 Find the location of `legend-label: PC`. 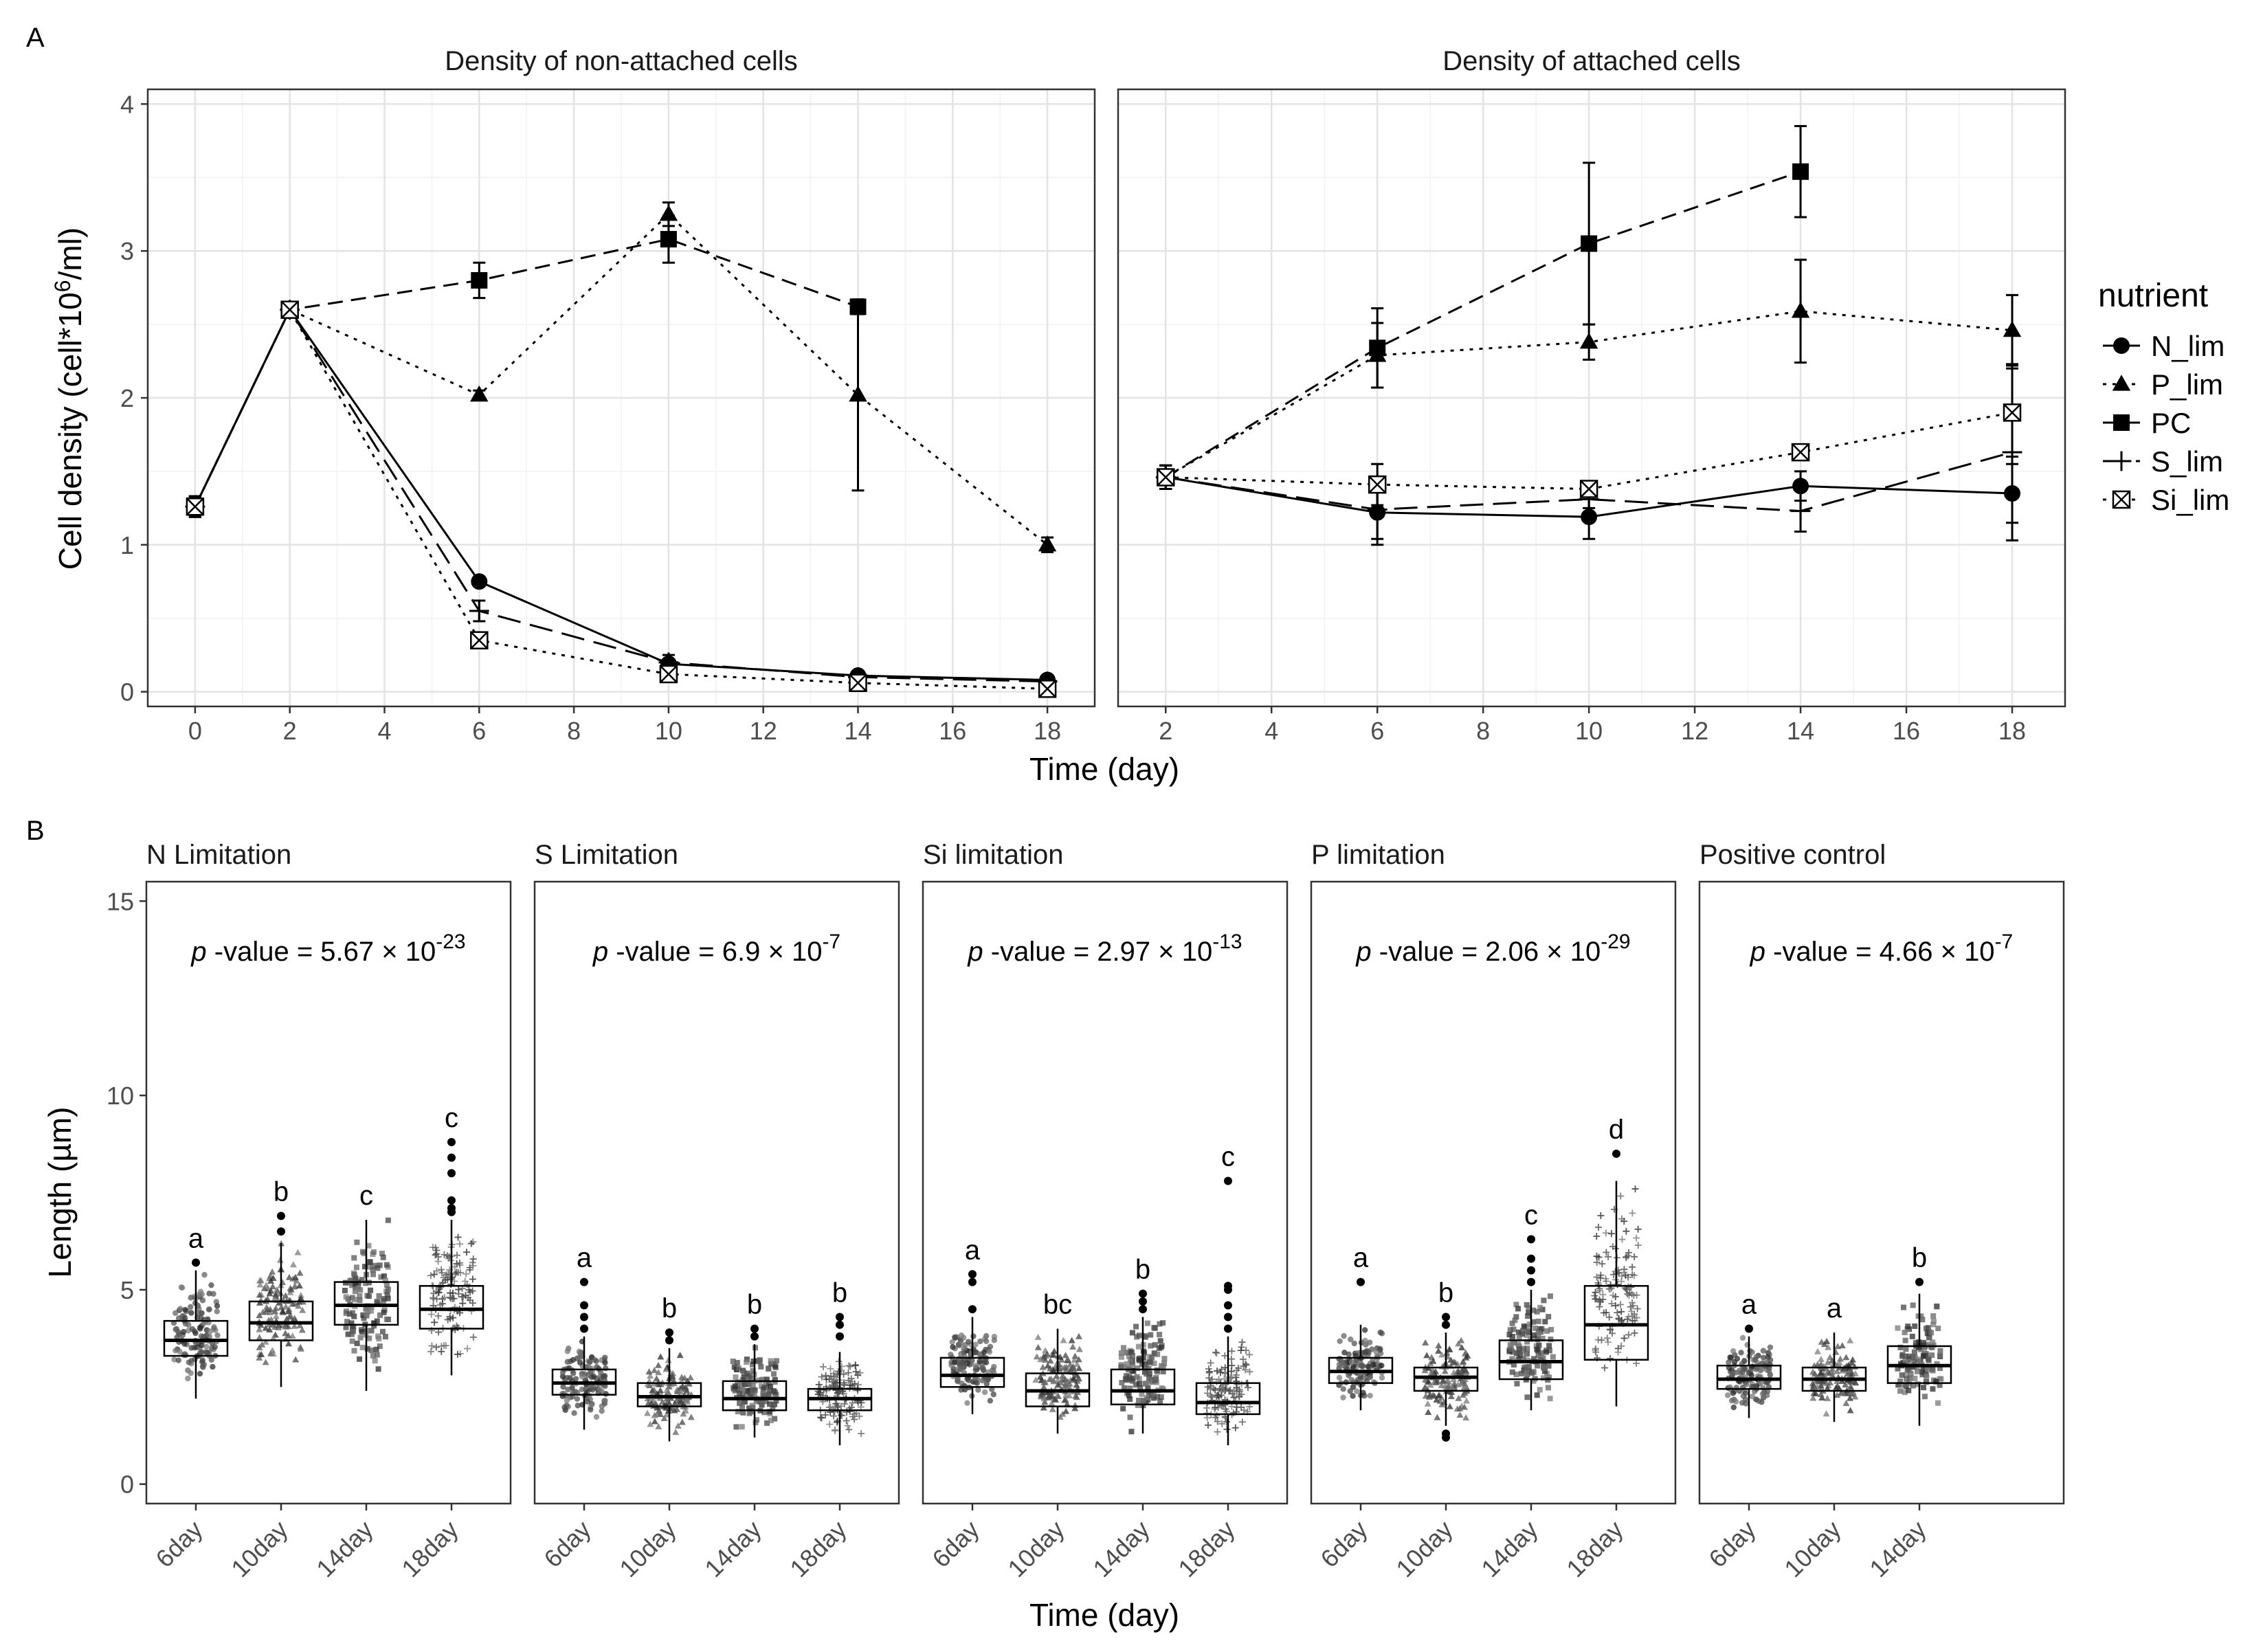

legend-label: PC is located at coordinates (2171, 423).